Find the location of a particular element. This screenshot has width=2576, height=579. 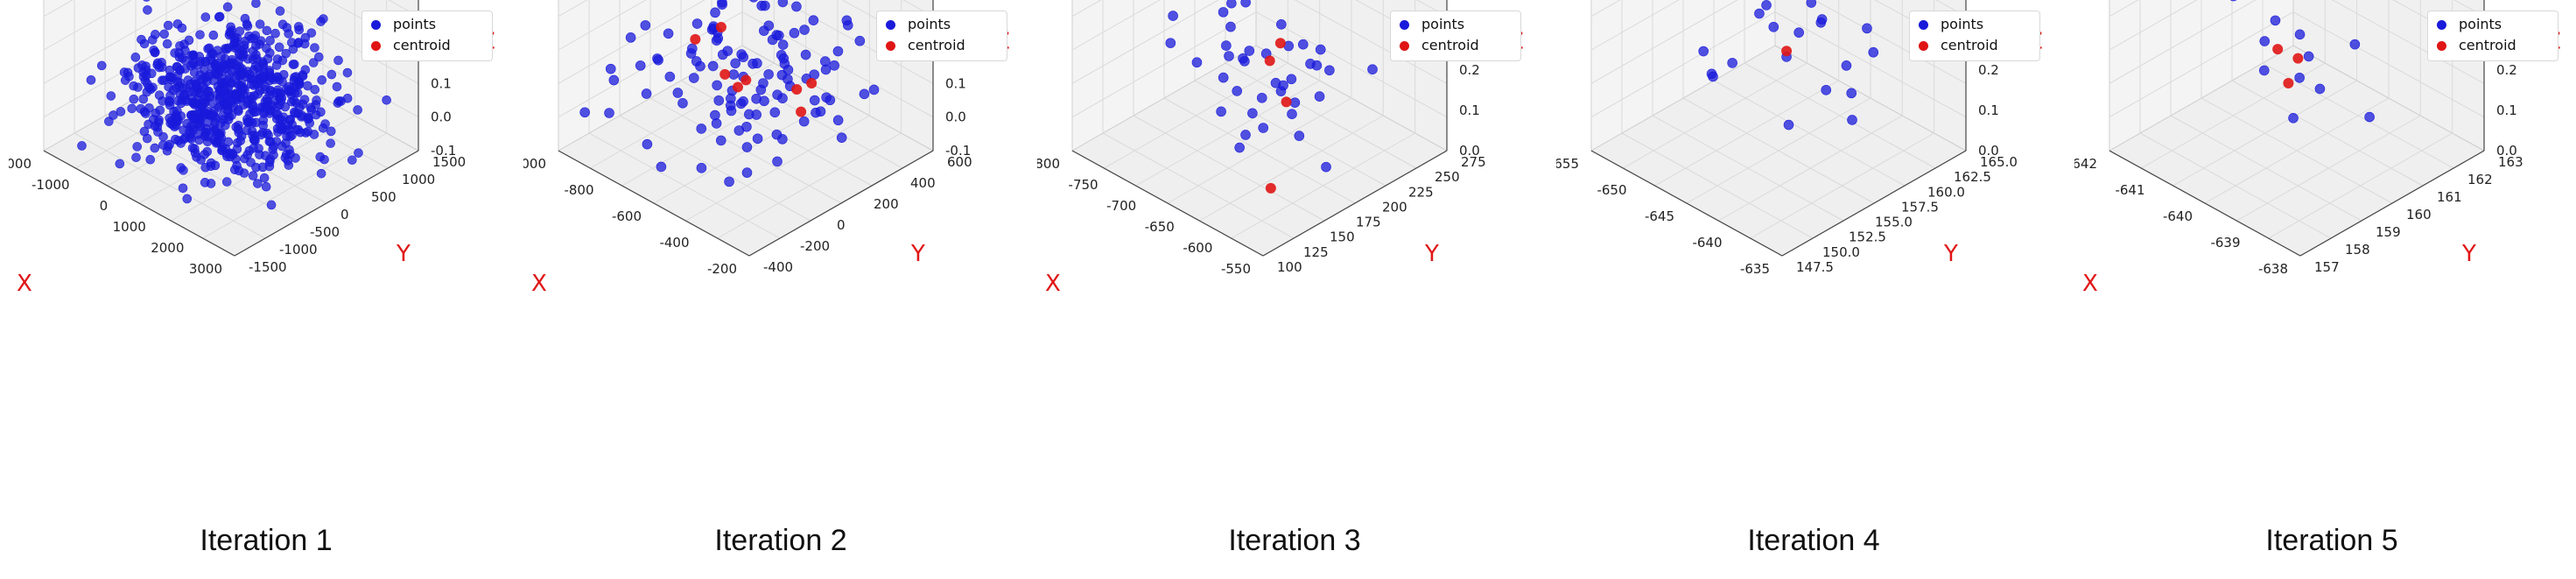

iteration-caption: Iteration 3 is located at coordinates (1294, 540).